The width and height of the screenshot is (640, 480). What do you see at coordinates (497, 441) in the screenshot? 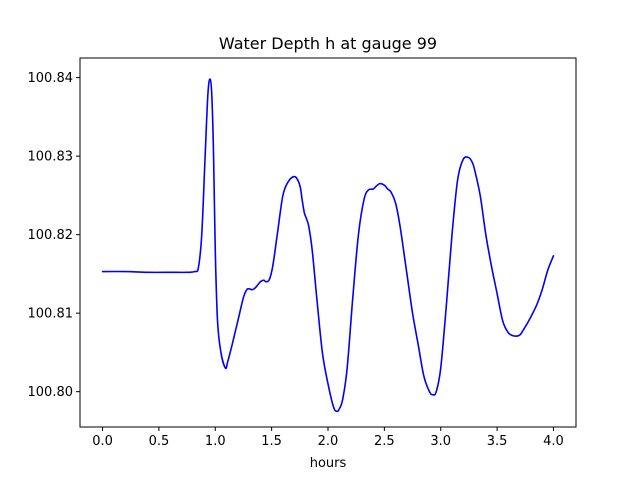
I see `x-tick-label: 3.5` at bounding box center [497, 441].